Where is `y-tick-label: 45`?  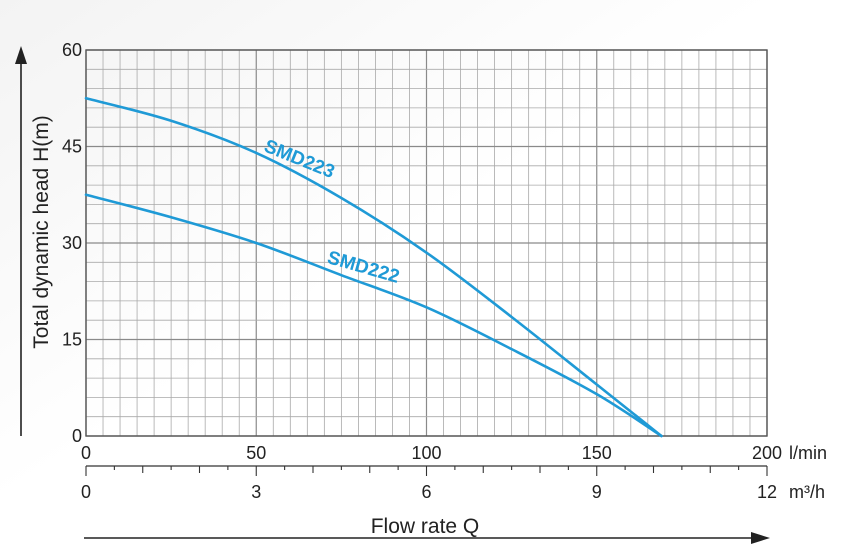
y-tick-label: 45 is located at coordinates (72, 147).